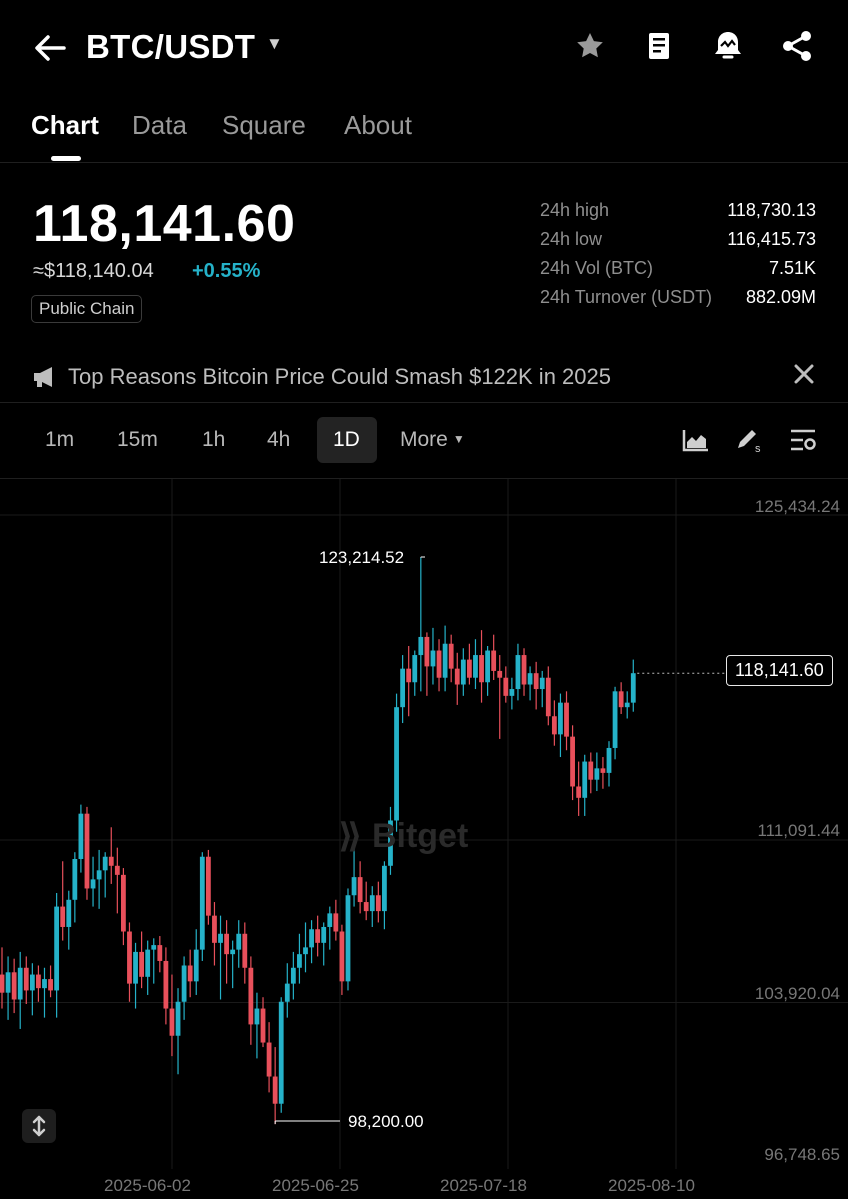  What do you see at coordinates (362, 557) in the screenshot?
I see `max-price-label: 123,214.52` at bounding box center [362, 557].